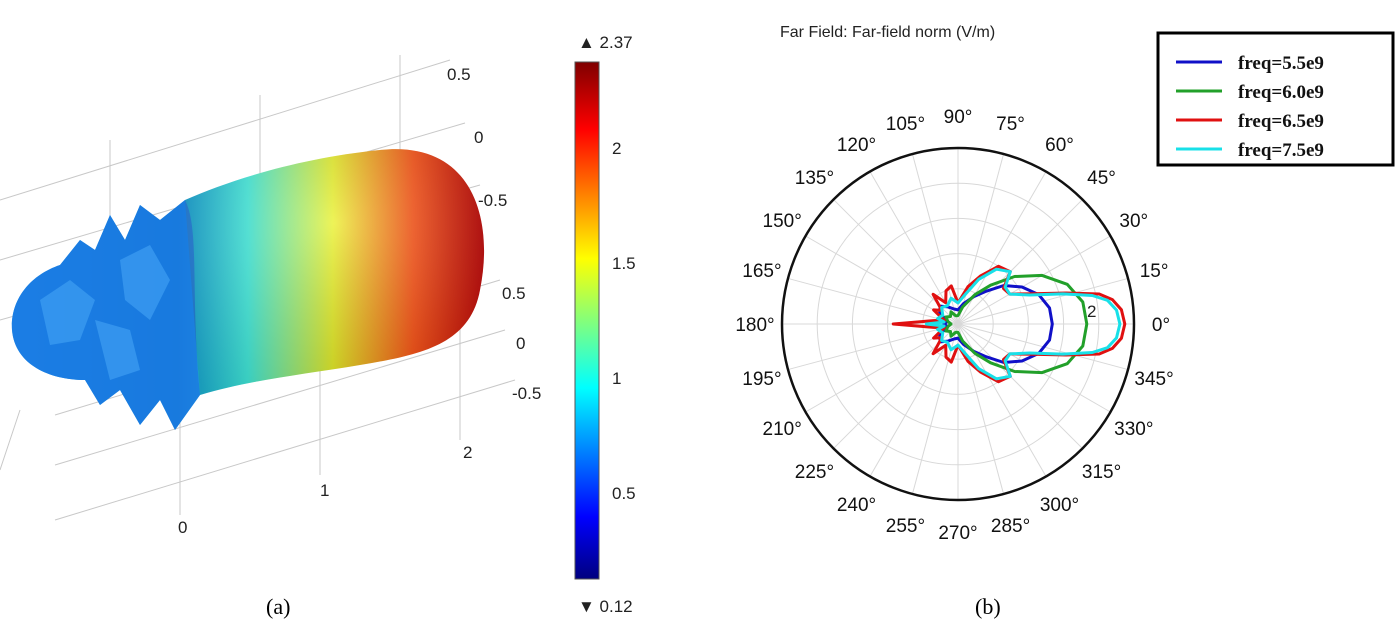 This screenshot has width=1400, height=634. Describe the element at coordinates (856, 505) in the screenshot. I see `angle-tick-label: 240°` at that location.